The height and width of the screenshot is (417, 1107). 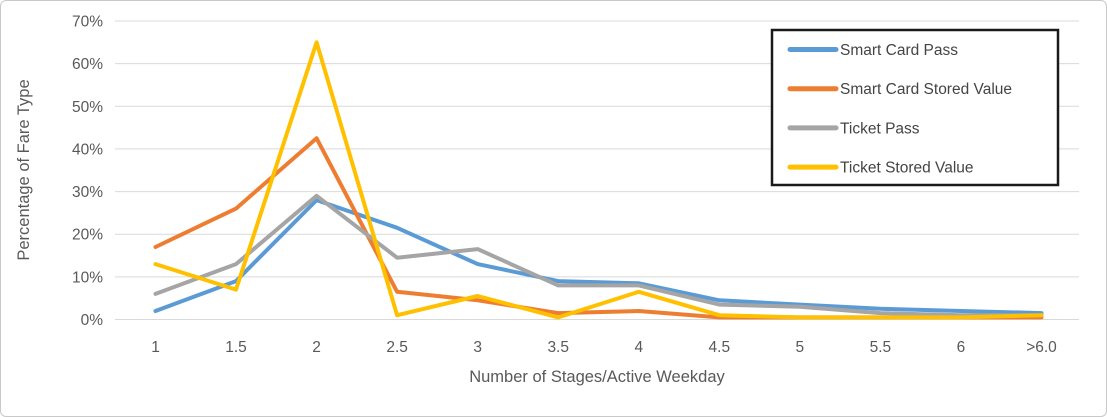 I want to click on x-tick-label: 3.5, so click(x=558, y=347).